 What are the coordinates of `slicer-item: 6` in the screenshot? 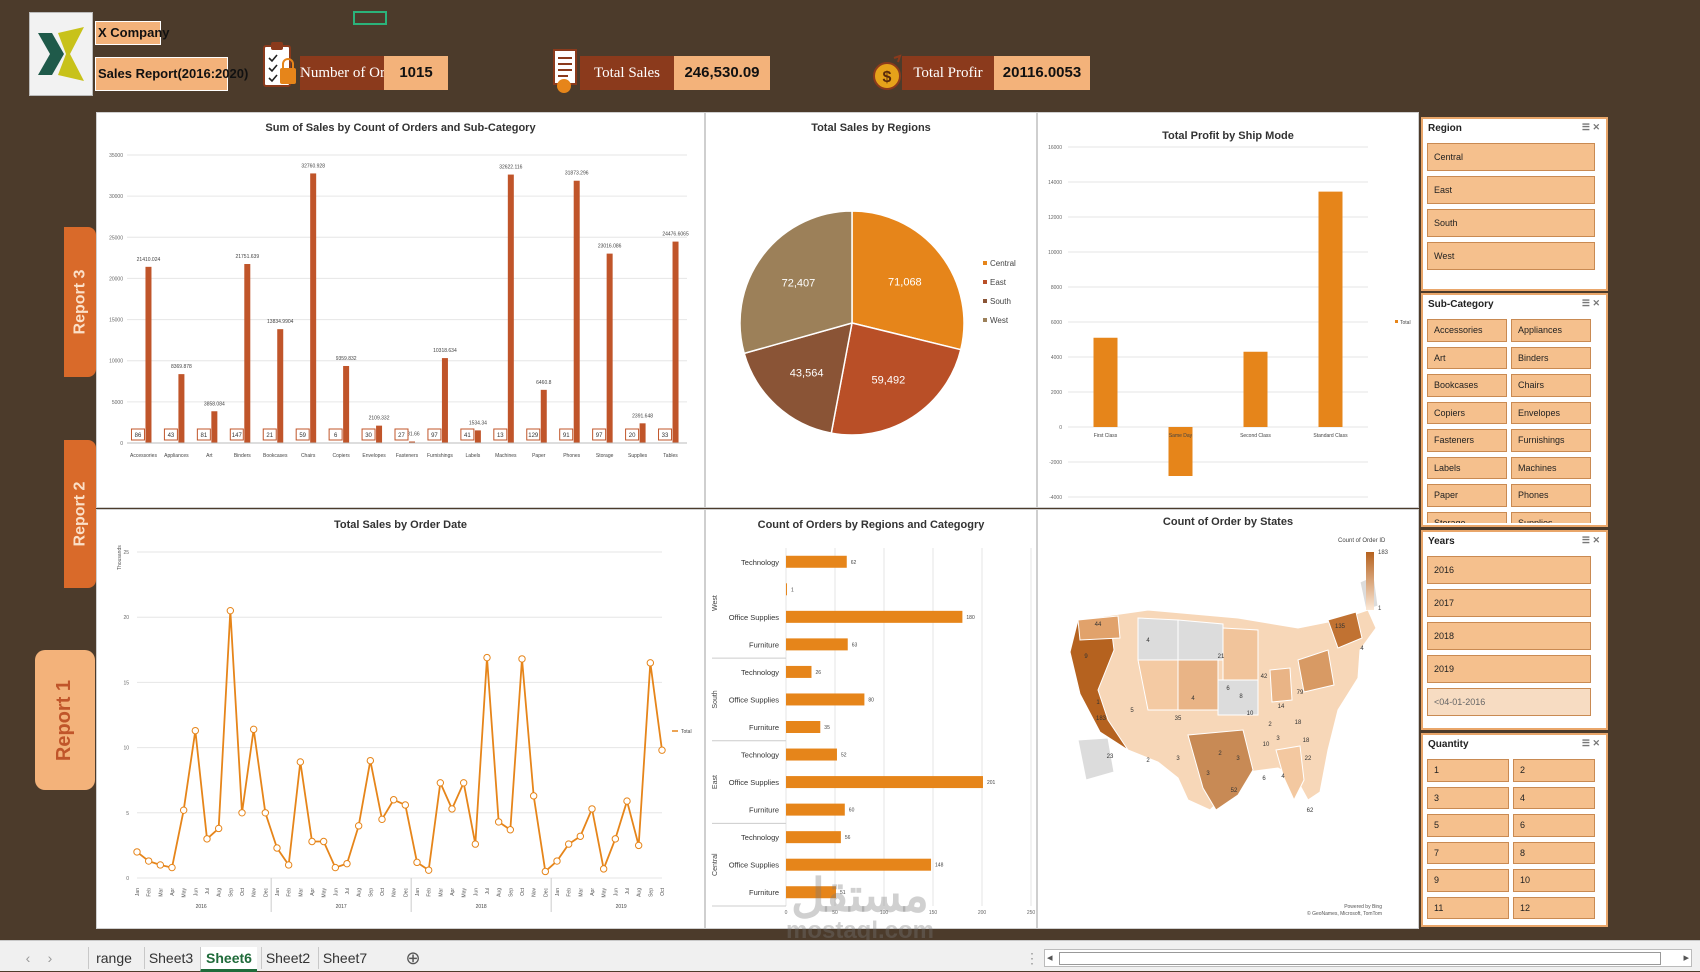 It's located at (1554, 825).